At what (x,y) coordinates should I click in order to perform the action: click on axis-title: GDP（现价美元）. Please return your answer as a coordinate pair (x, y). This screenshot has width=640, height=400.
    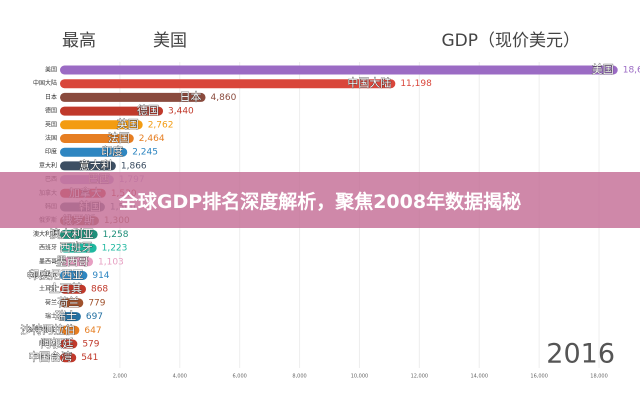
    Looking at the image, I should click on (510, 41).